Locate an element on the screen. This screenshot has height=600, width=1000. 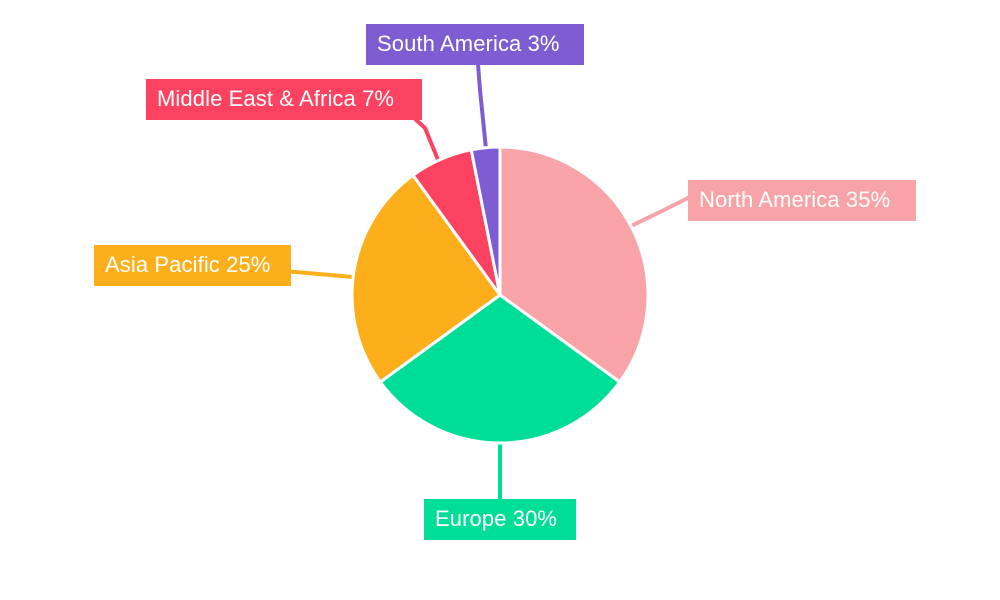
leader-line-south-america is located at coordinates (482, 106).